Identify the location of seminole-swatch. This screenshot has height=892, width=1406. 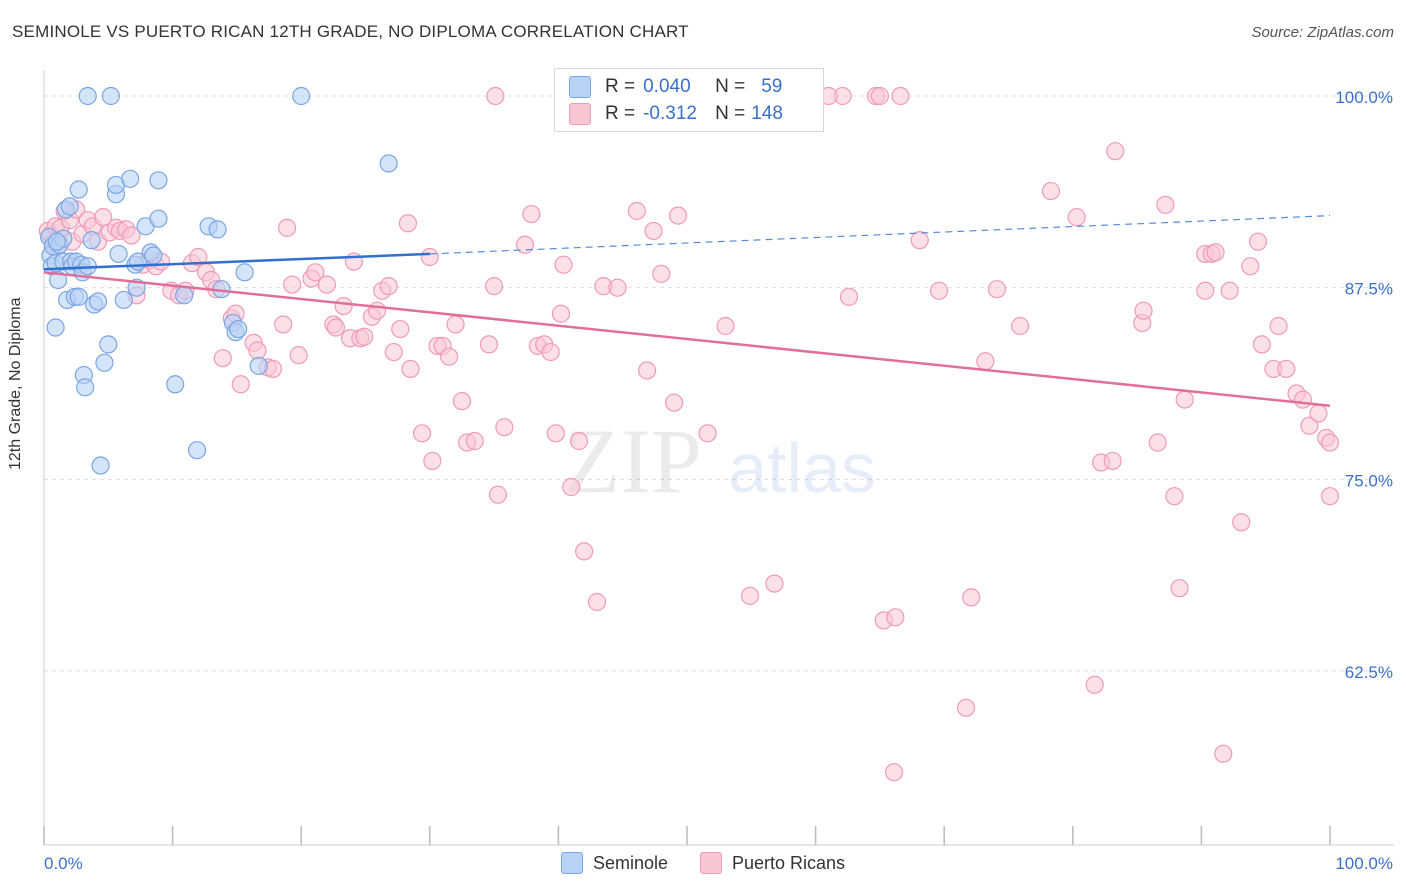
(580, 87).